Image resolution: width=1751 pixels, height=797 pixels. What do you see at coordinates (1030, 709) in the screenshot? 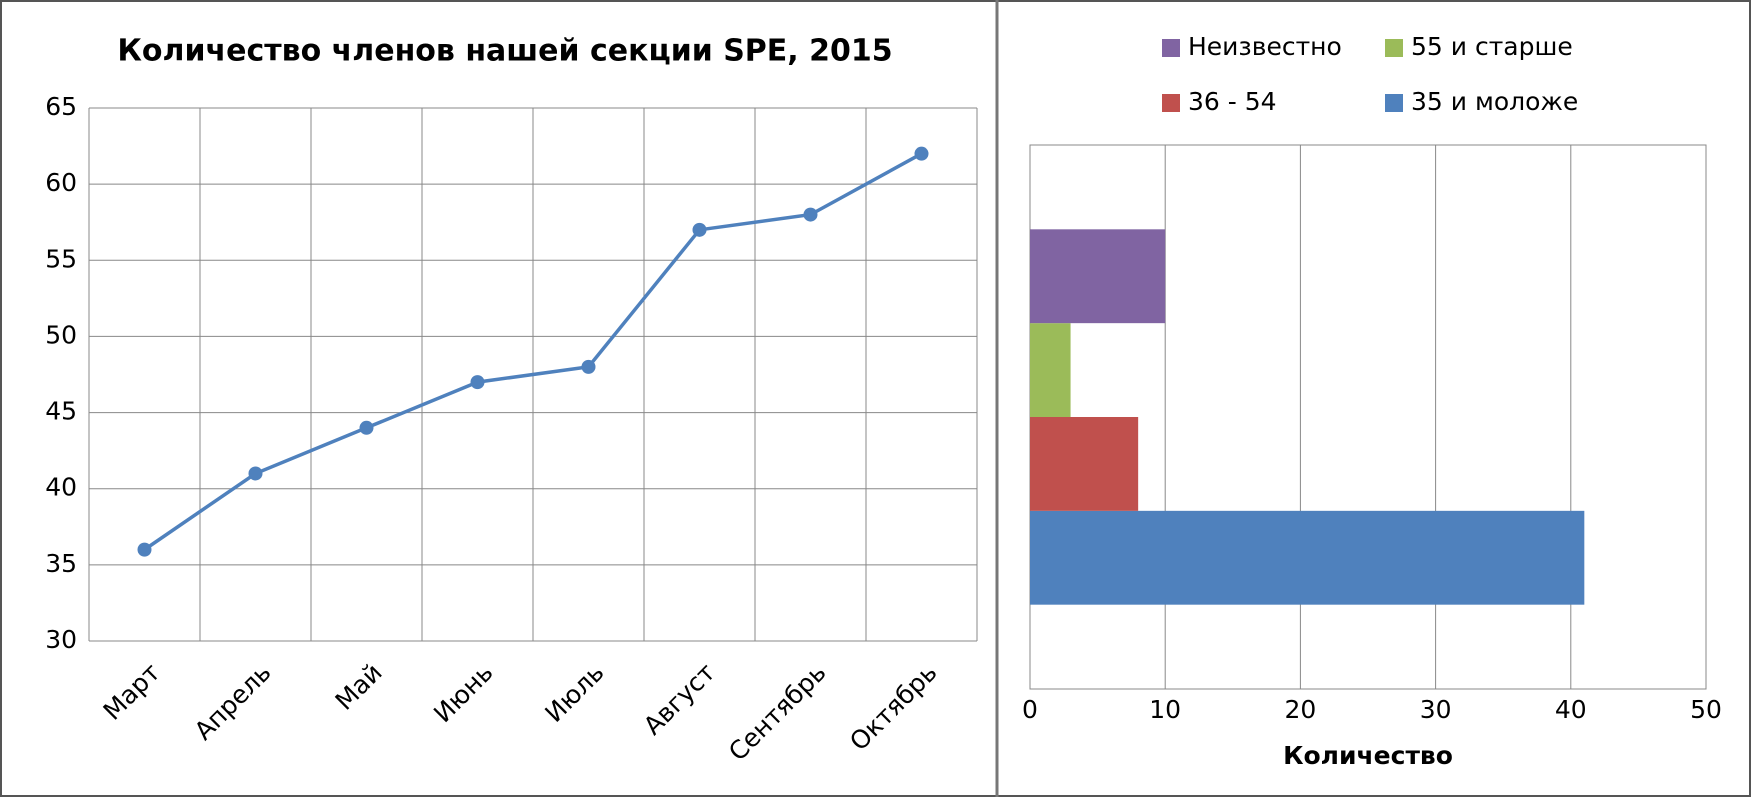
I see `x-tick-label: 0` at bounding box center [1030, 709].